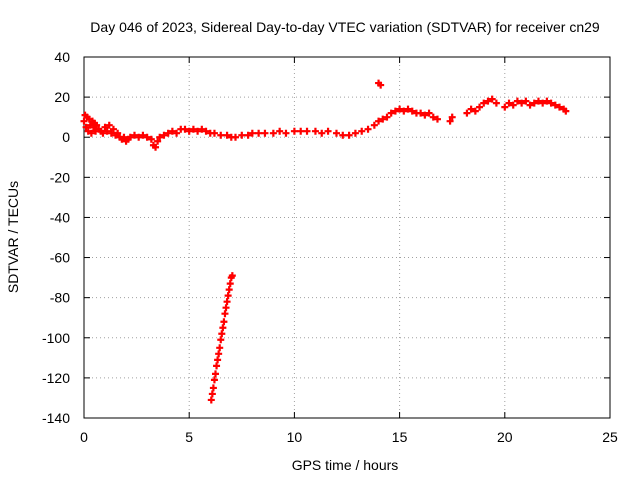 This screenshot has width=640, height=480. I want to click on y-tick-label: 20, so click(62, 97).